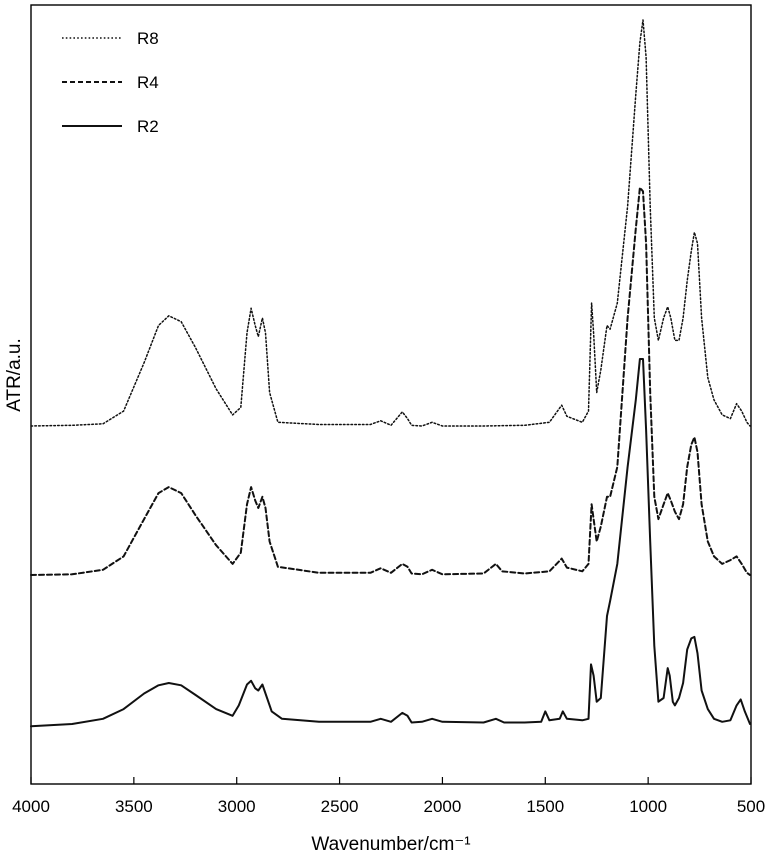 The image size is (776, 862). I want to click on x-axis-title: Wavenumber/cm⁻¹, so click(390, 844).